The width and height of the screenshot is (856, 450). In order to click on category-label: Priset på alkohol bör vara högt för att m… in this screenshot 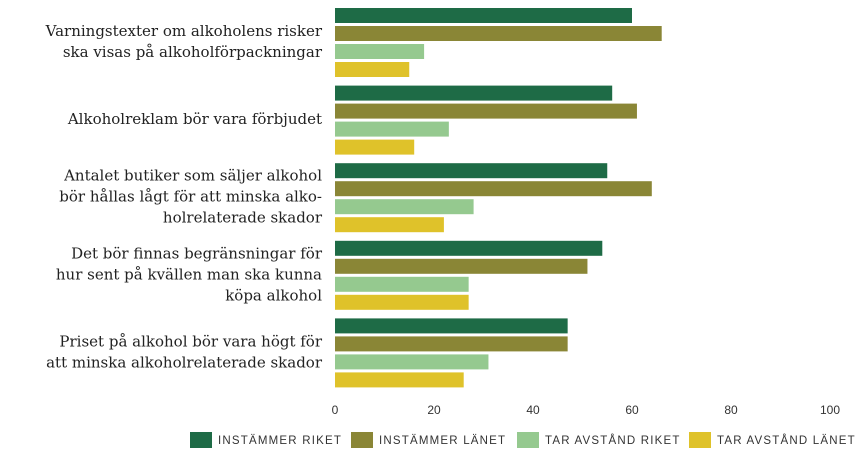, I will do `click(184, 351)`.